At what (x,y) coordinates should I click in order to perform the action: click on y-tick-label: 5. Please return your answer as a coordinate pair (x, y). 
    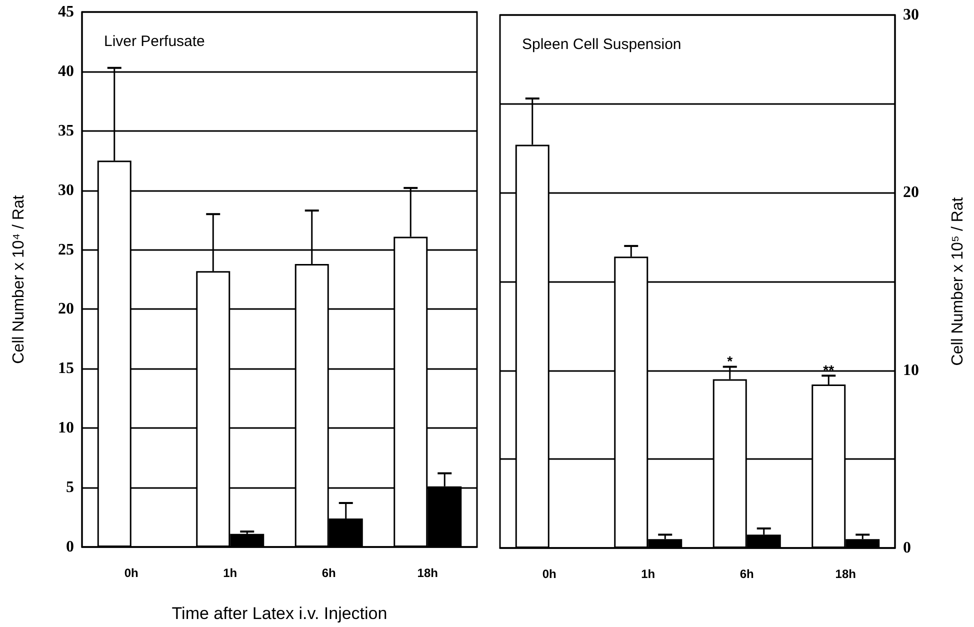
    Looking at the image, I should click on (70, 487).